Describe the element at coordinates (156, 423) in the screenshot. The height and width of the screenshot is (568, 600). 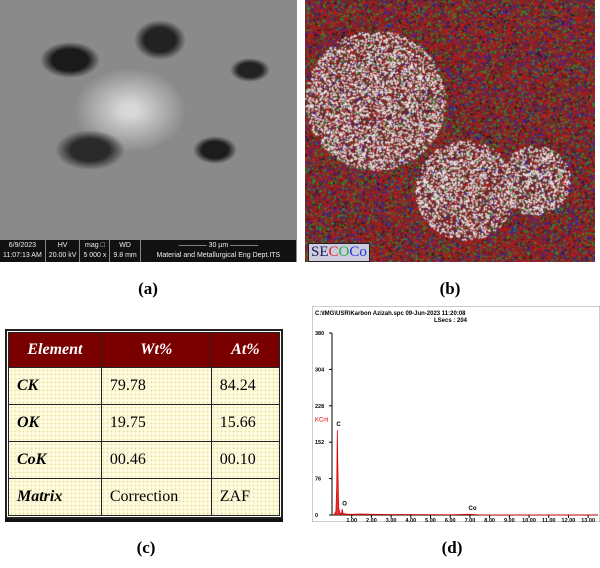
I see `cell-wt: 19.75` at that location.